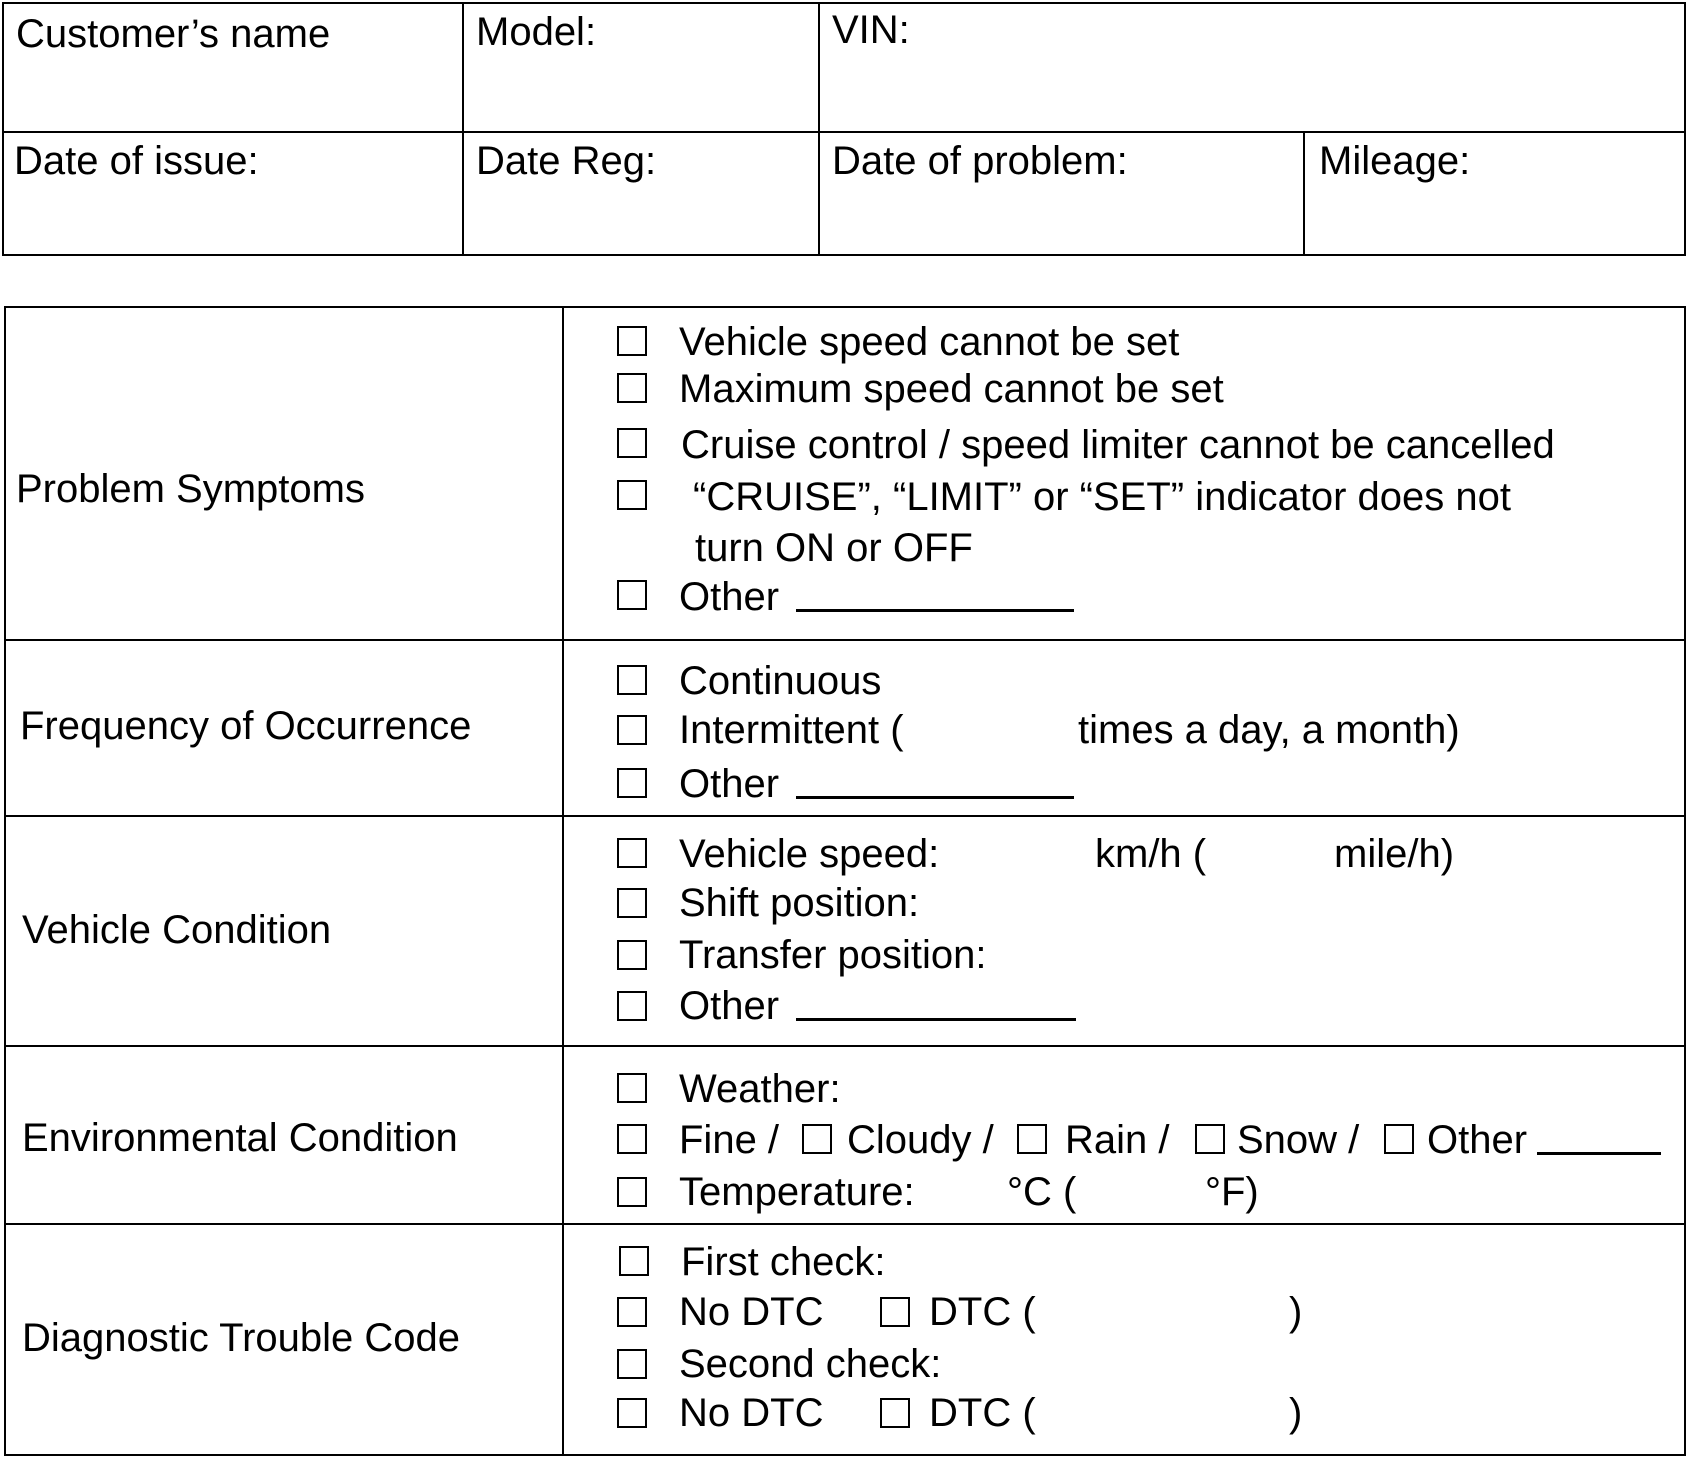 Image resolution: width=1688 pixels, height=1458 pixels. Describe the element at coordinates (536, 32) in the screenshot. I see `model-field: Model:` at that location.